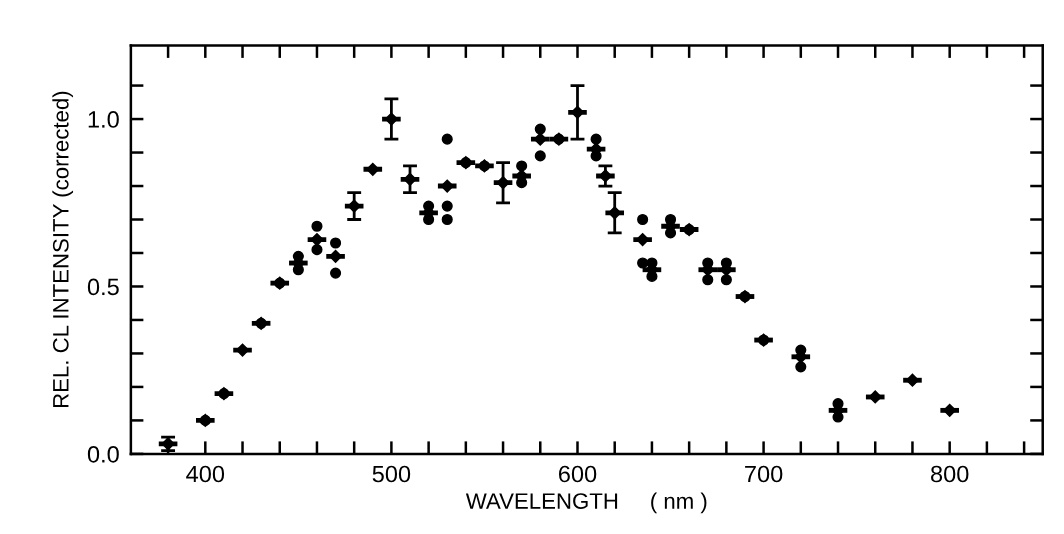  What do you see at coordinates (578, 474) in the screenshot?
I see `x-tick-label: 600` at bounding box center [578, 474].